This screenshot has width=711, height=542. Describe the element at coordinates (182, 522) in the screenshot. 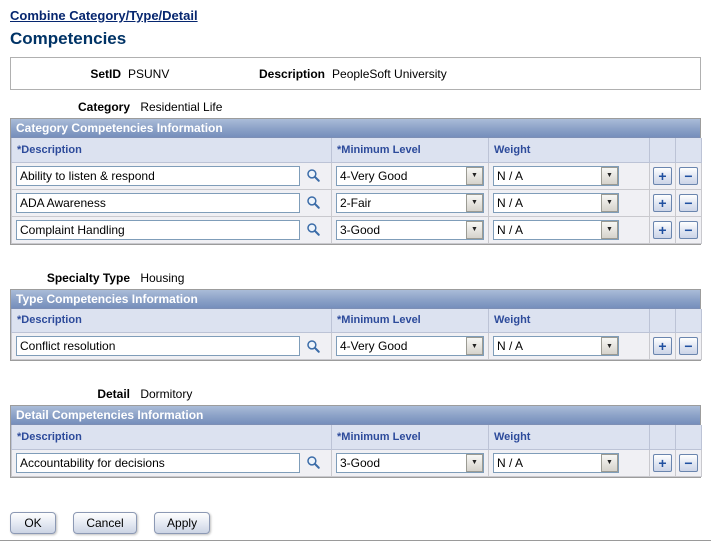

I see `apply-button: Apply` at that location.